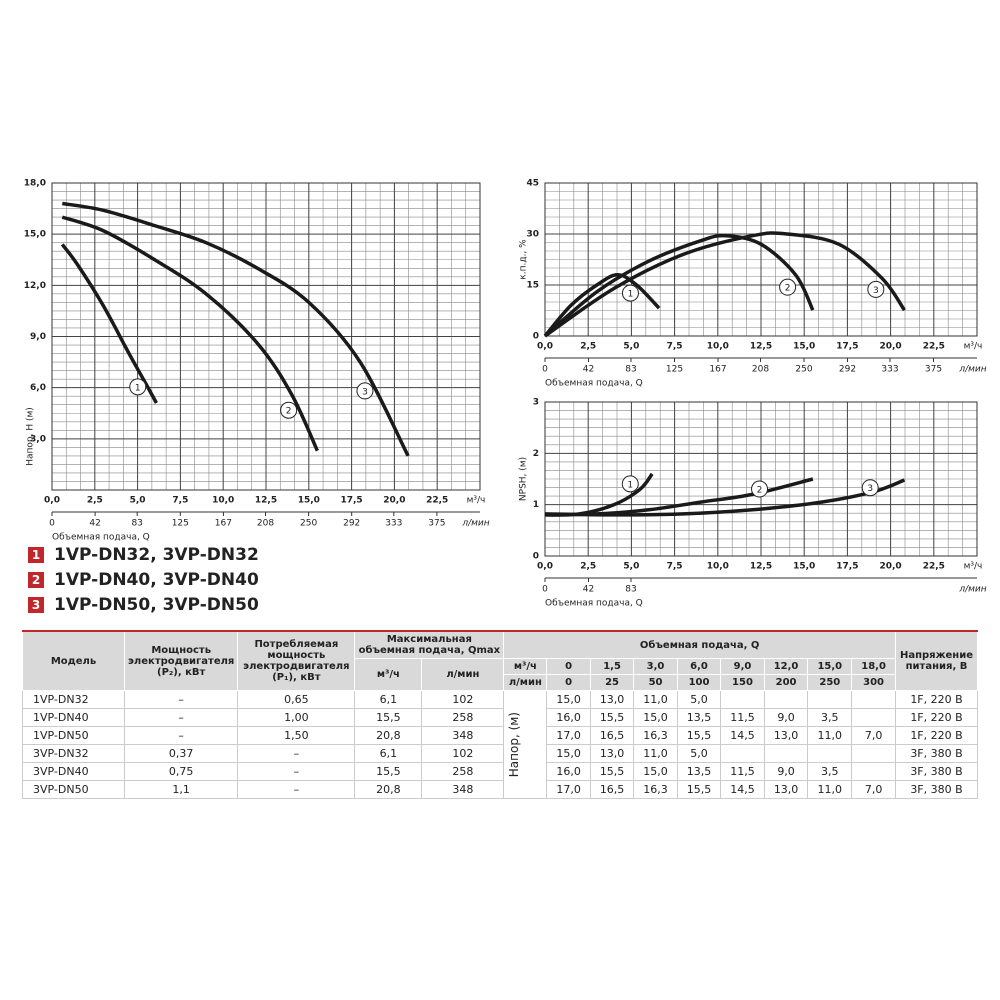 The width and height of the screenshot is (1000, 1000). Describe the element at coordinates (568, 699) in the screenshot. I see `cell: 15,0` at that location.